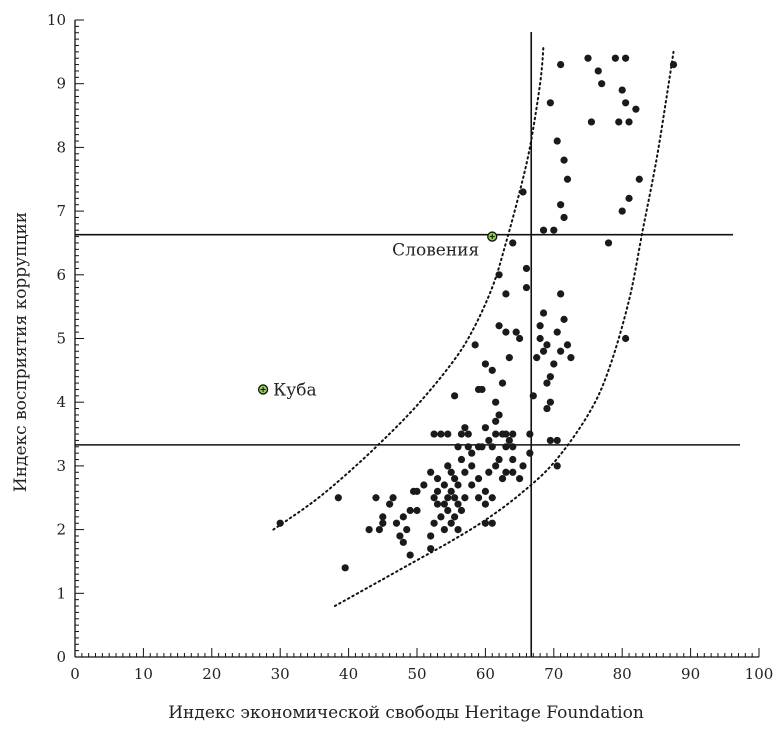  I want to click on x-tick-label: 90, so click(690, 674).